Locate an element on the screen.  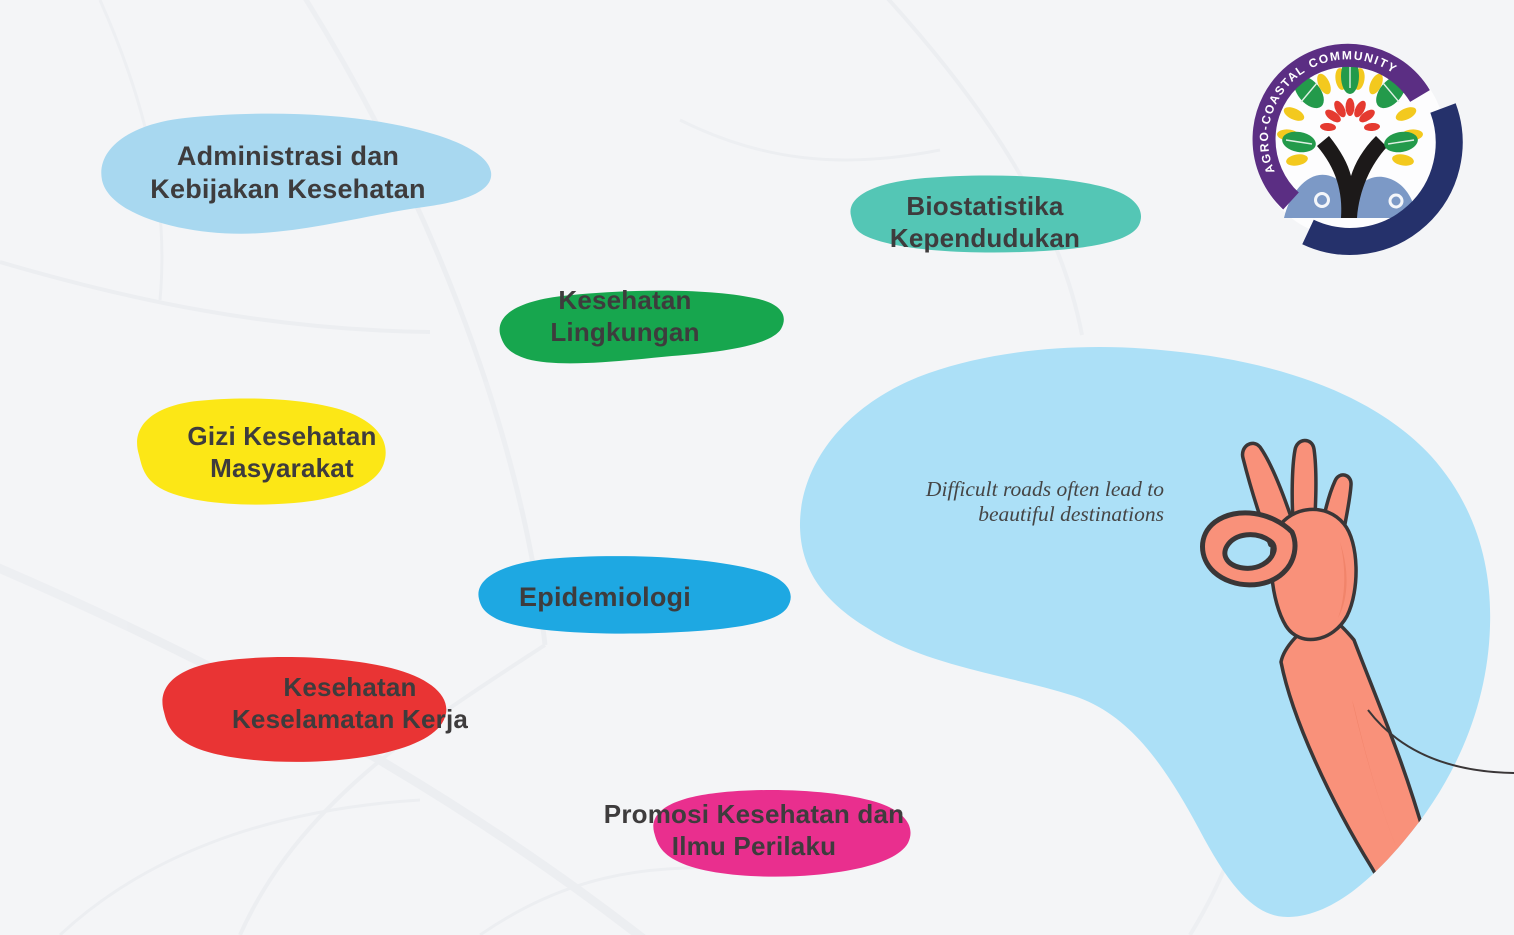
blob-gizi-kesehatan-masyarakat is located at coordinates (261, 451).